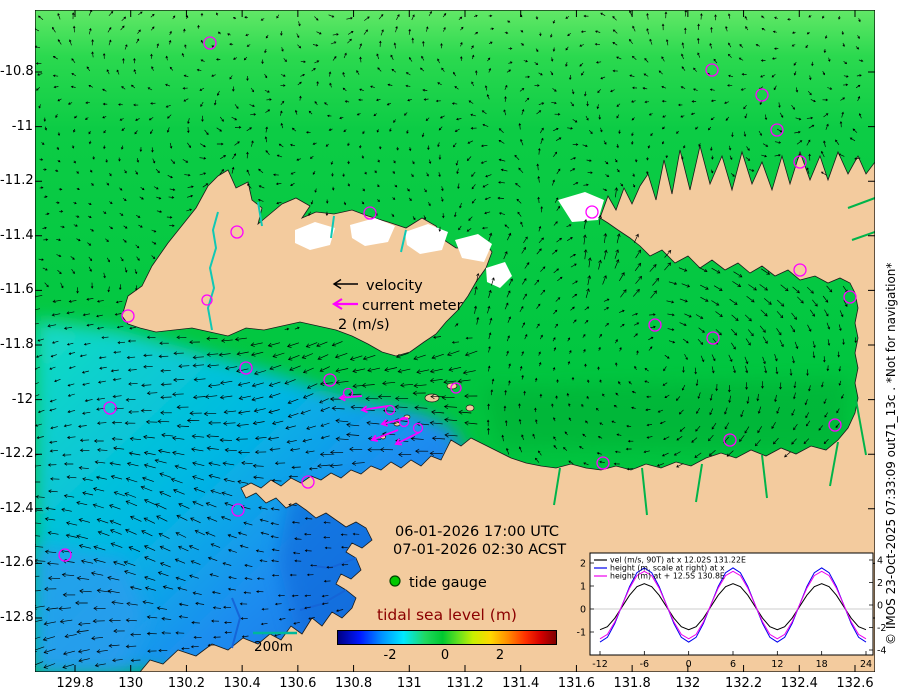 The width and height of the screenshot is (900, 698). What do you see at coordinates (667, 576) in the screenshot?
I see `inset-text: height (m) at + 12.5S 130.8E` at bounding box center [667, 576].